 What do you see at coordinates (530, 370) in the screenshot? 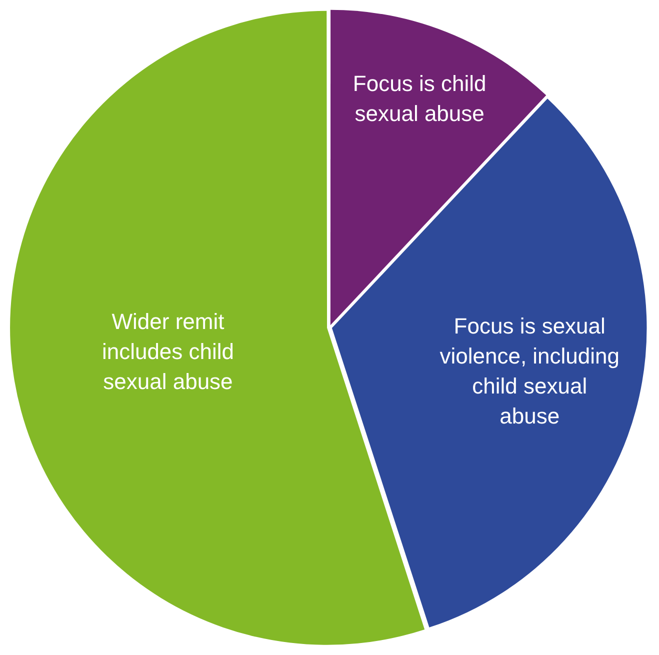
I see `slice-label: Focus is sexual violence, including child sexual abuse` at bounding box center [530, 370].